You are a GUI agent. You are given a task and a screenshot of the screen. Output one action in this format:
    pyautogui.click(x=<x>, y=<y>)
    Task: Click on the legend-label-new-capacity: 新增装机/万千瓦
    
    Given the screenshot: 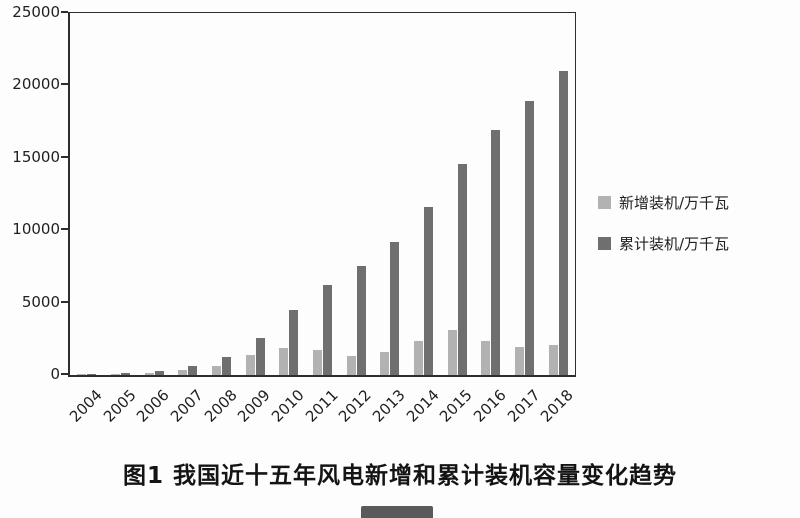 What is the action you would take?
    pyautogui.click(x=674, y=203)
    